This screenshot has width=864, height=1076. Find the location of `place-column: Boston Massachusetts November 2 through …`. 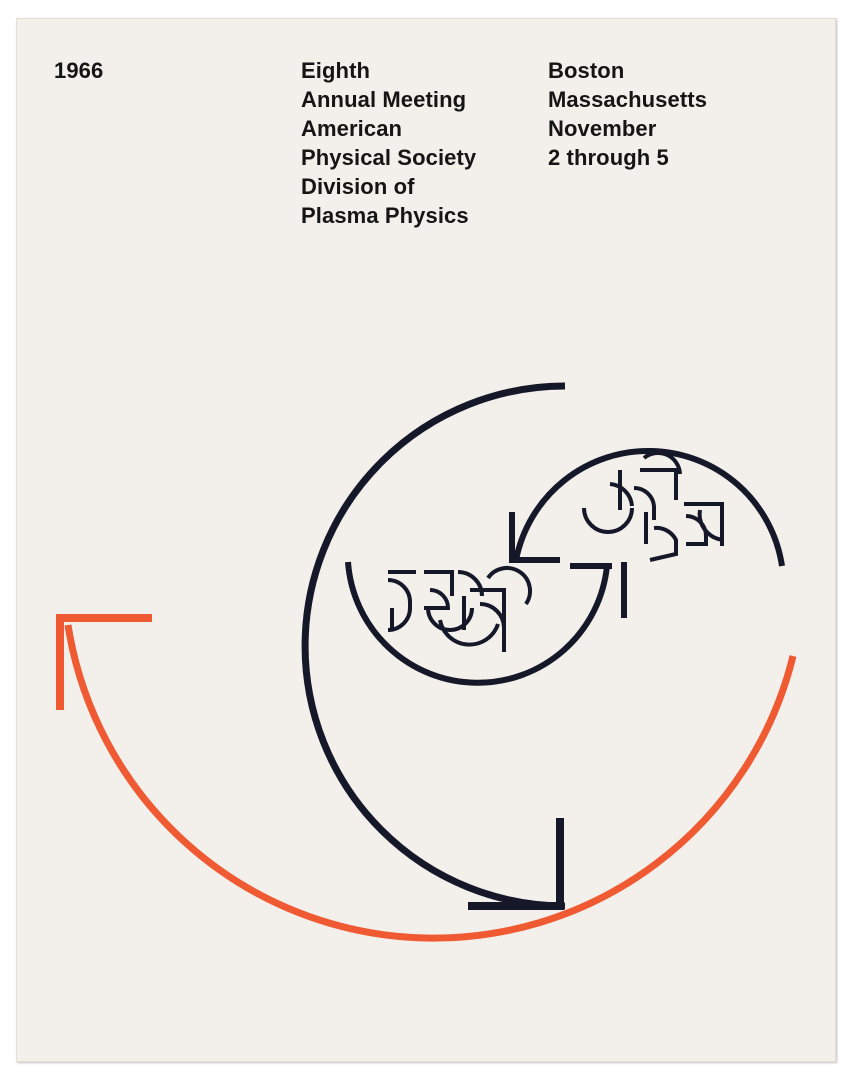

place-column: Boston Massachusetts November 2 through … is located at coordinates (627, 114).